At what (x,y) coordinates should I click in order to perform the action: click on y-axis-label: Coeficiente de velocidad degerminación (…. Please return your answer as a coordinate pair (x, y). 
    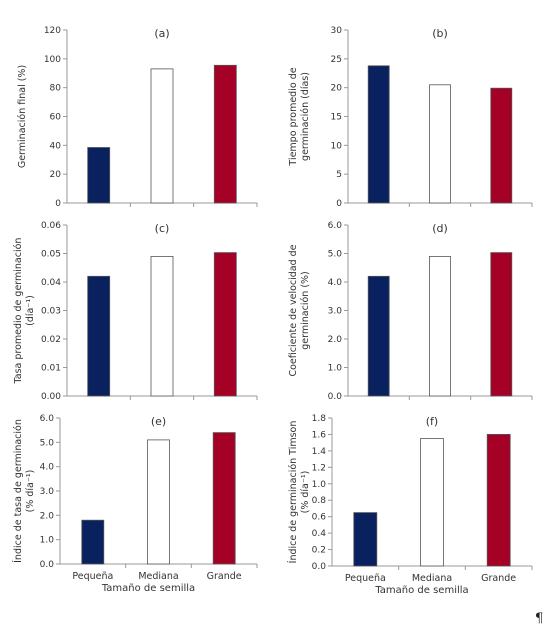
    Looking at the image, I should click on (299, 310).